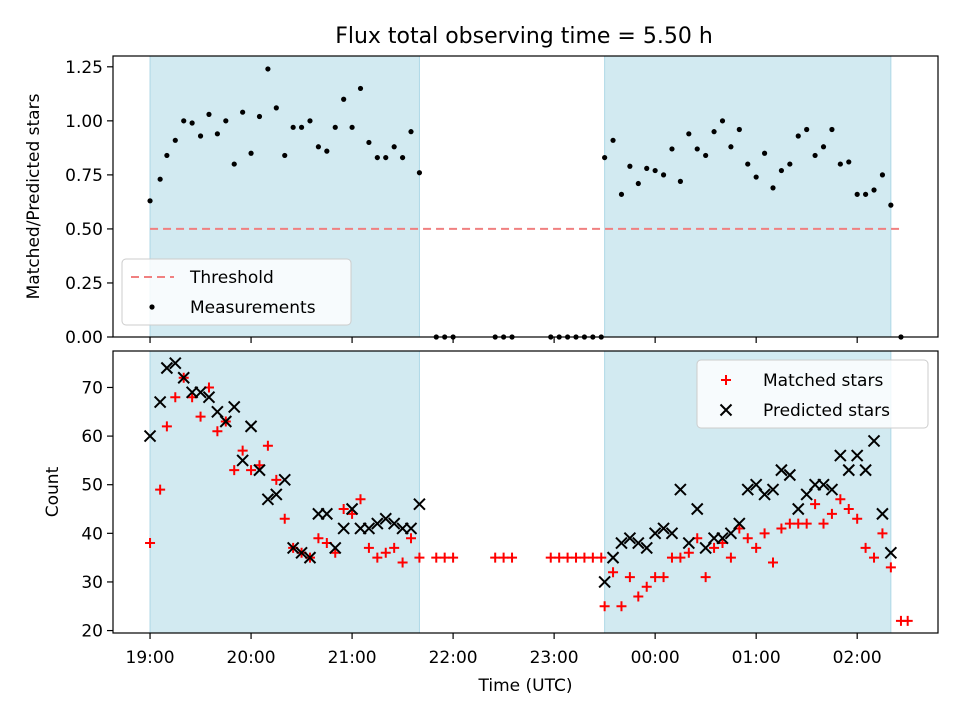 The height and width of the screenshot is (720, 960). What do you see at coordinates (554, 658) in the screenshot?
I see `x-tick-label: 23:00` at bounding box center [554, 658].